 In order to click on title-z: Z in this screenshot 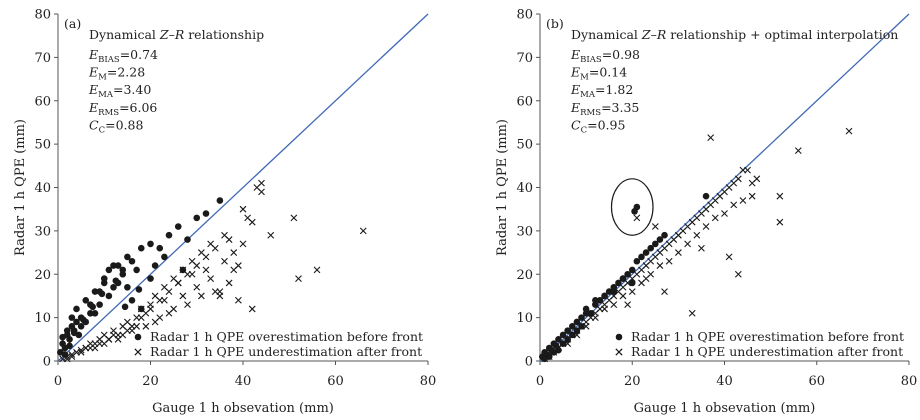, I will do `click(164, 34)`.